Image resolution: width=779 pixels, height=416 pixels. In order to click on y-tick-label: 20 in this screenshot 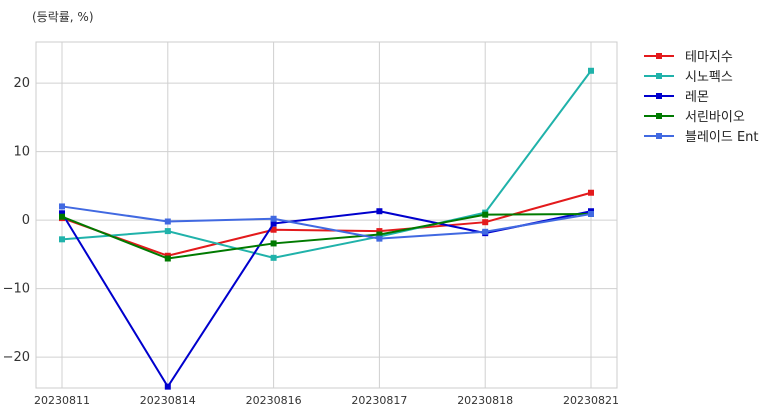, I will do `click(21, 83)`.